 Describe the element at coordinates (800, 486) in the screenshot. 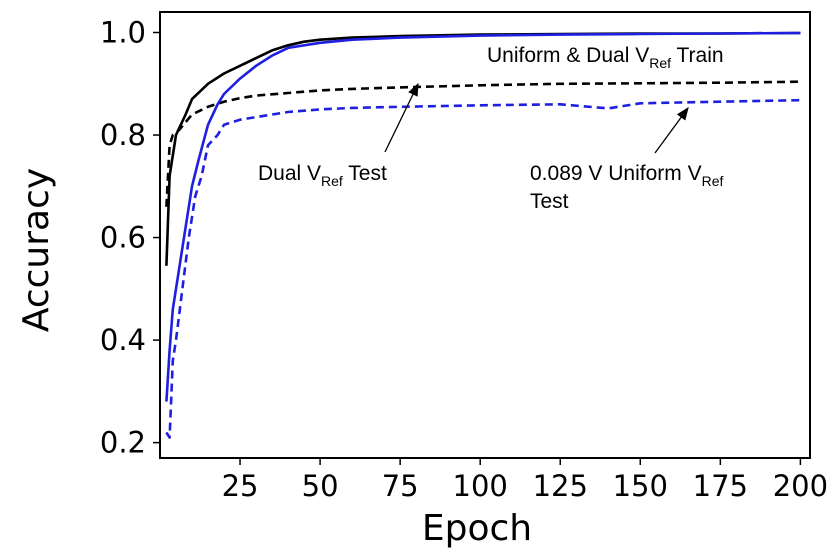

I see `x-tick-label: 200` at that location.